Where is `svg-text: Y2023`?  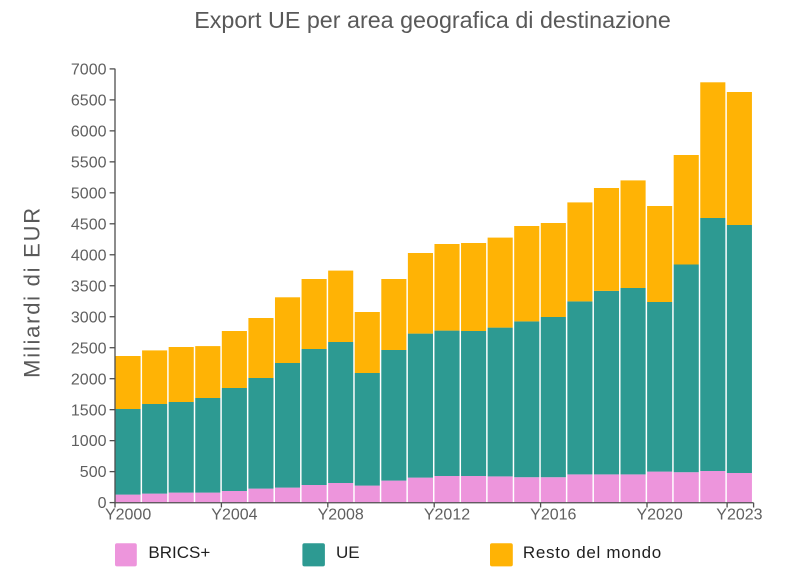 svg-text: Y2023 is located at coordinates (739, 515).